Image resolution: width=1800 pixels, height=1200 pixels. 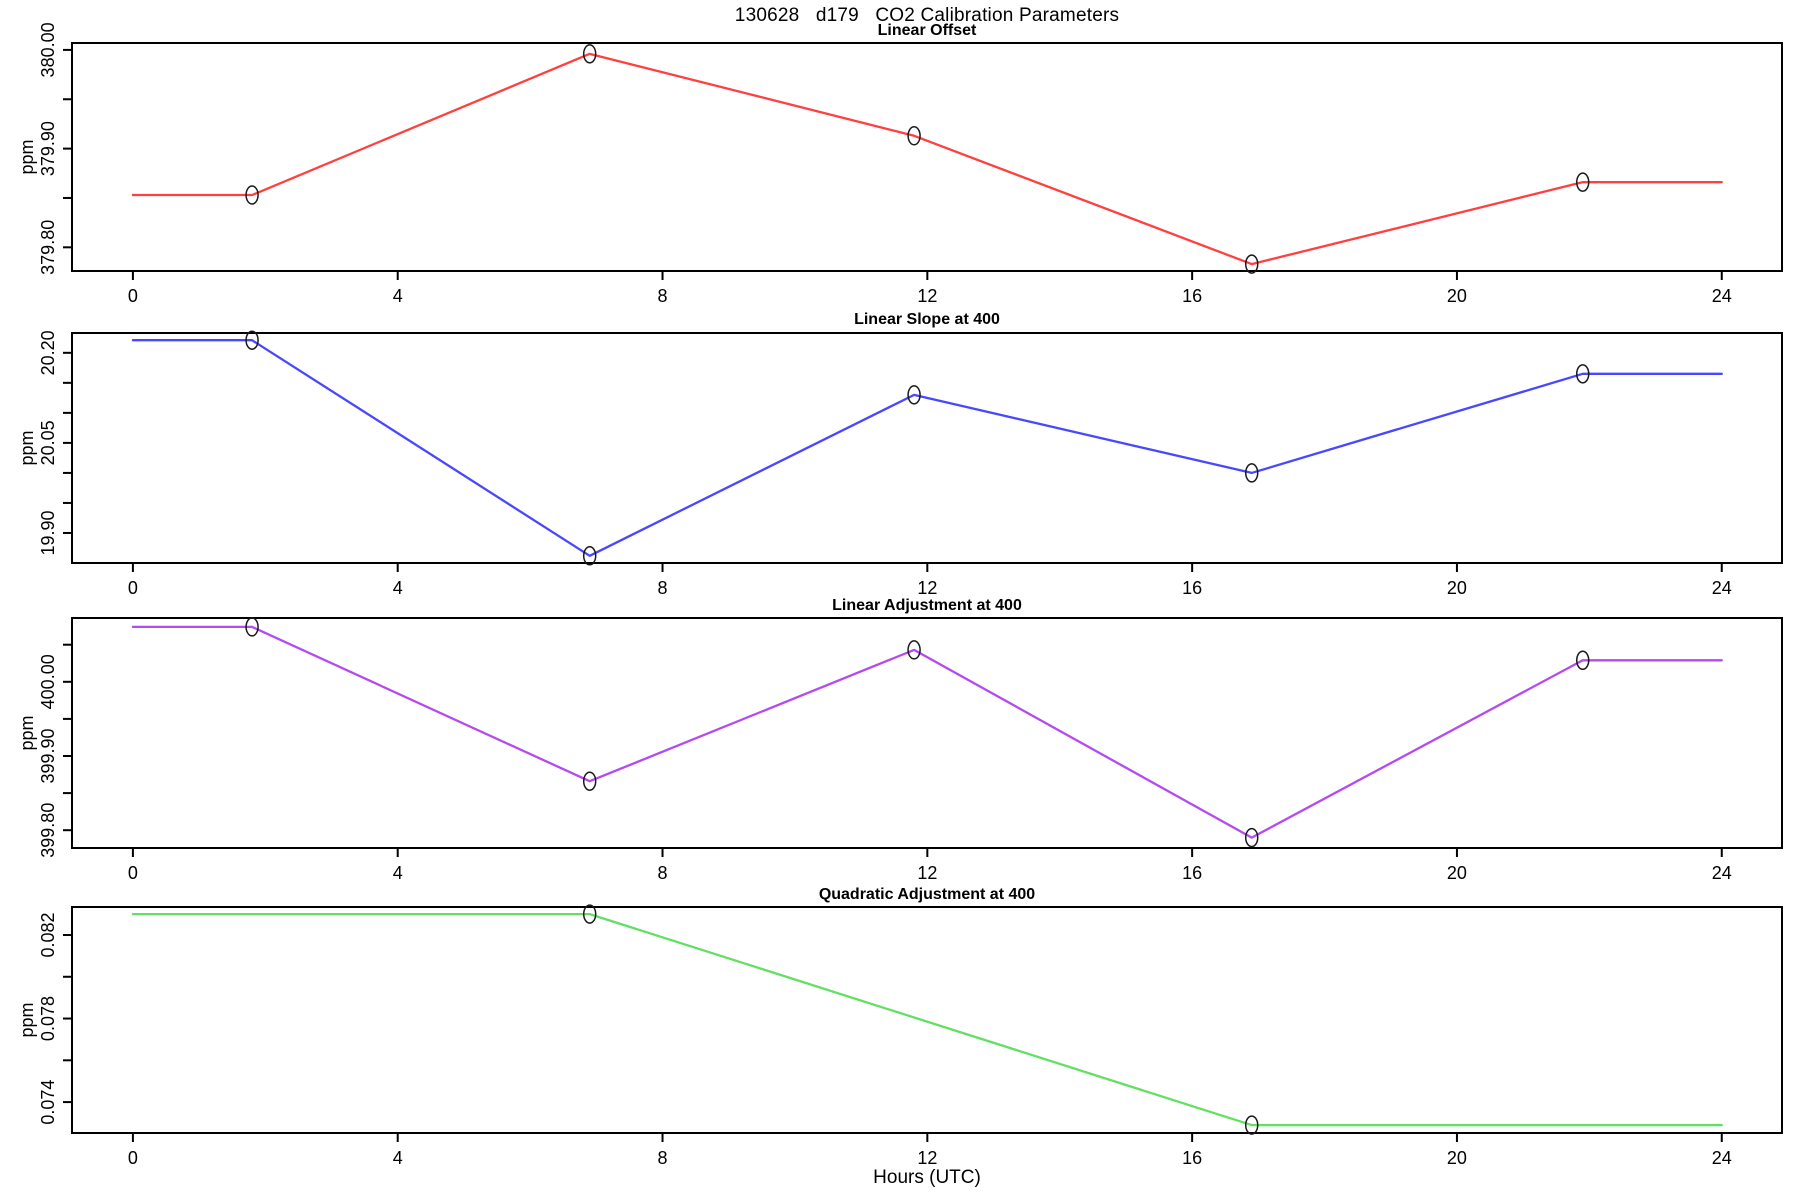 What do you see at coordinates (927, 319) in the screenshot?
I see `panel-title-linear-slope: Linear Slope at 400` at bounding box center [927, 319].